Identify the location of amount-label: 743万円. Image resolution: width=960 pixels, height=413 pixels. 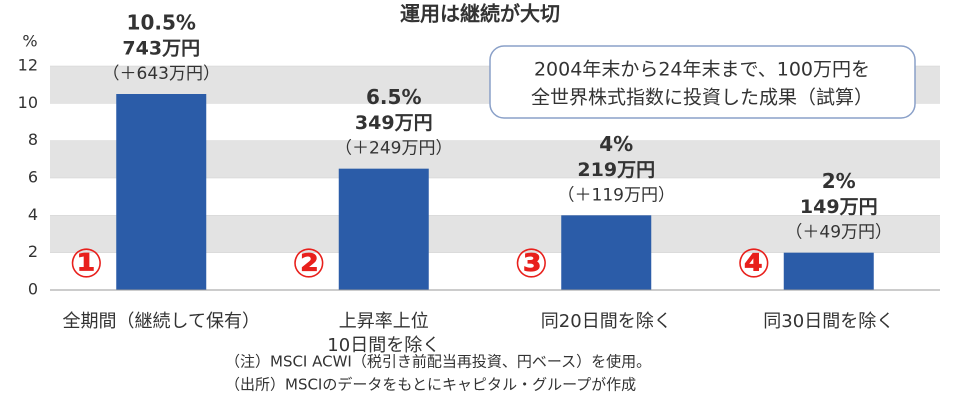
(161, 49).